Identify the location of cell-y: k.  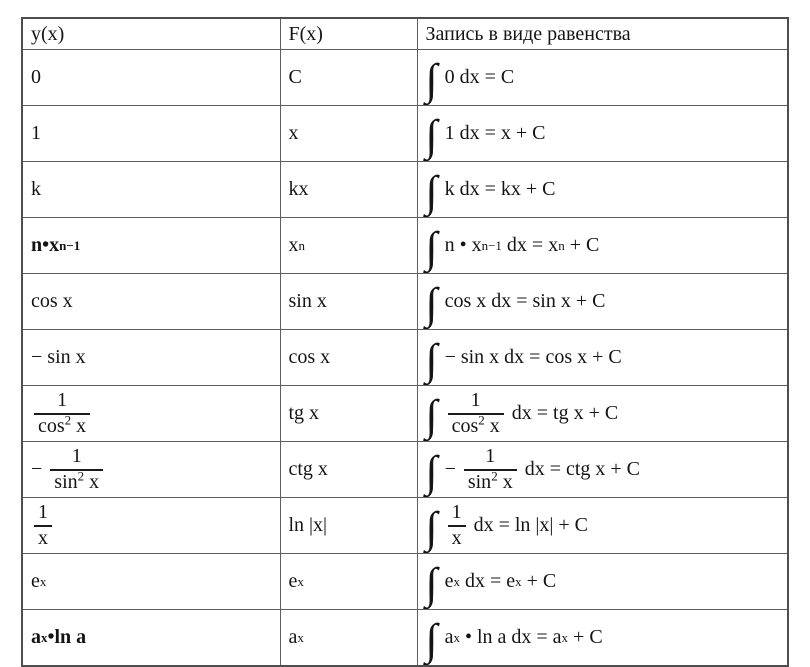
(151, 189).